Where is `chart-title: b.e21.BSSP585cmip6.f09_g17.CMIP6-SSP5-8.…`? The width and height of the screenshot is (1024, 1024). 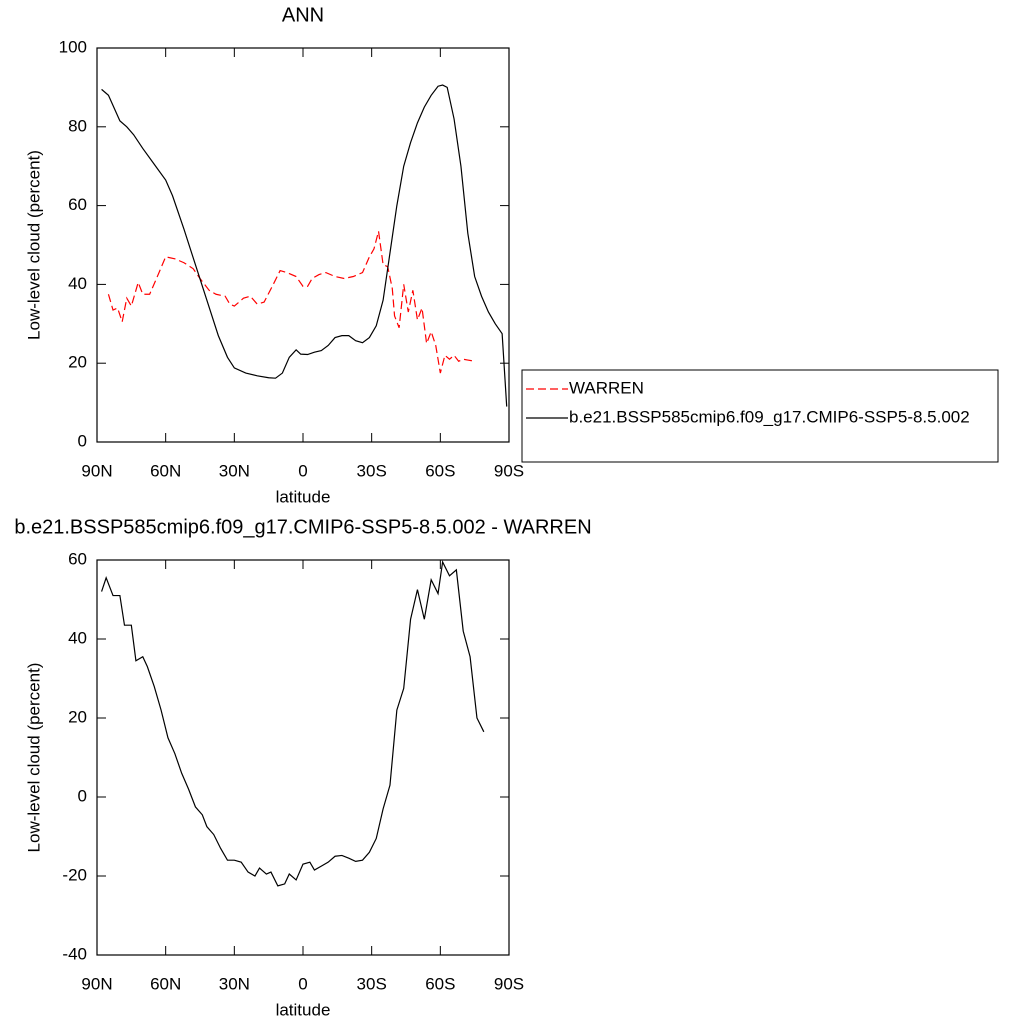
chart-title: b.e21.BSSP585cmip6.f09_g17.CMIP6-SSP5-8.… is located at coordinates (302, 527).